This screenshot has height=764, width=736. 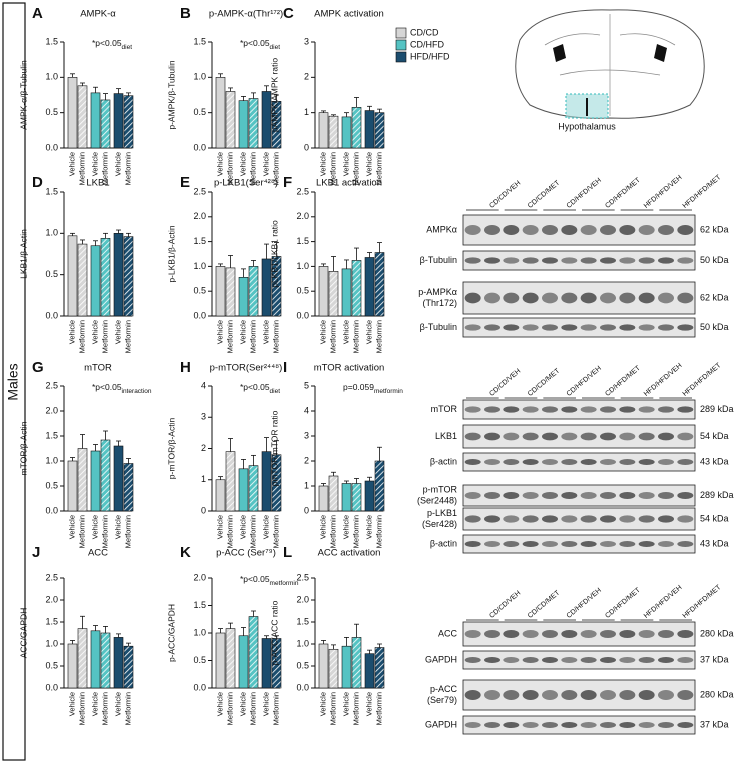 What do you see at coordinates (127, 47) in the screenshot?
I see `annotation-sub: diet` at bounding box center [127, 47].